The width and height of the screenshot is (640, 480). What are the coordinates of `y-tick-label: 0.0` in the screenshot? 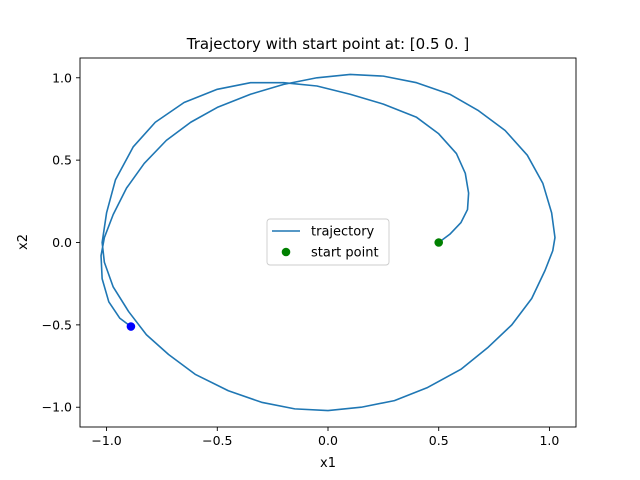 It's located at (62, 242).